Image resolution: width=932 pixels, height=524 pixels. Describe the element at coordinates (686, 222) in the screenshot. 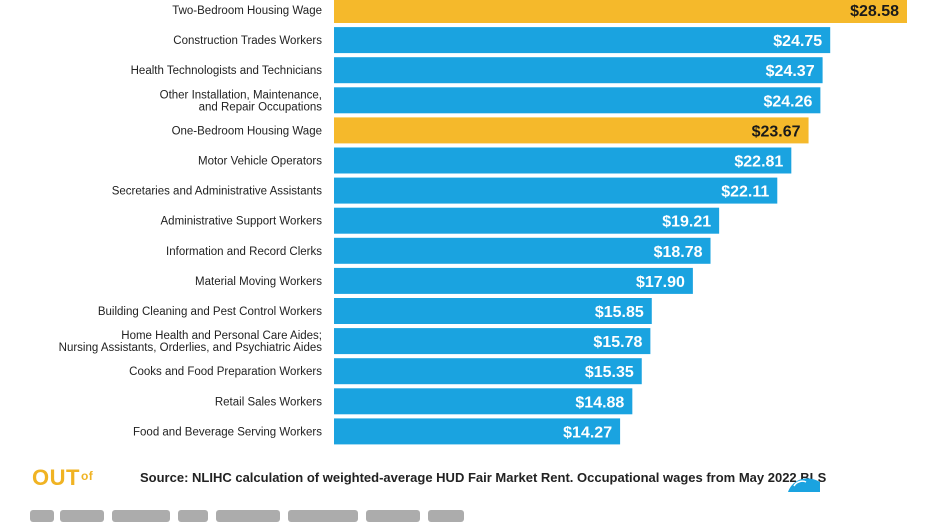

I see `data-label-7: $19.21` at that location.